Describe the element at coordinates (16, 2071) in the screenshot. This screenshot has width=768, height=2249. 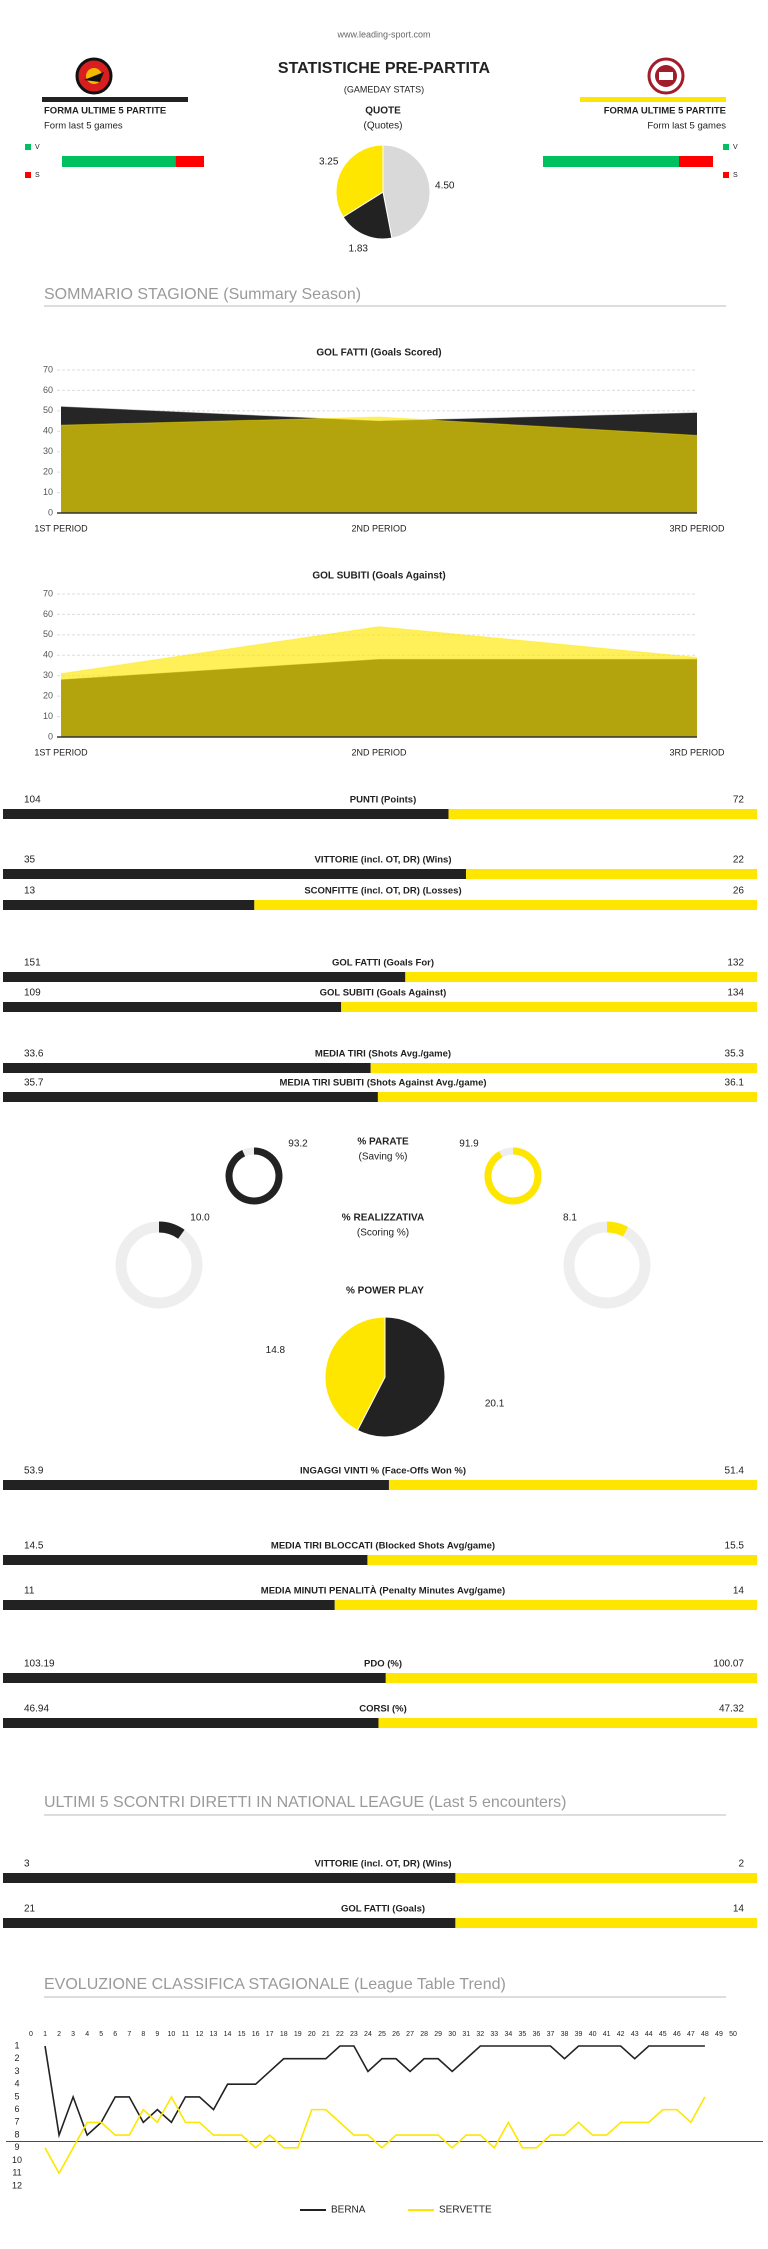
I see `y-tick-label: 3` at that location.